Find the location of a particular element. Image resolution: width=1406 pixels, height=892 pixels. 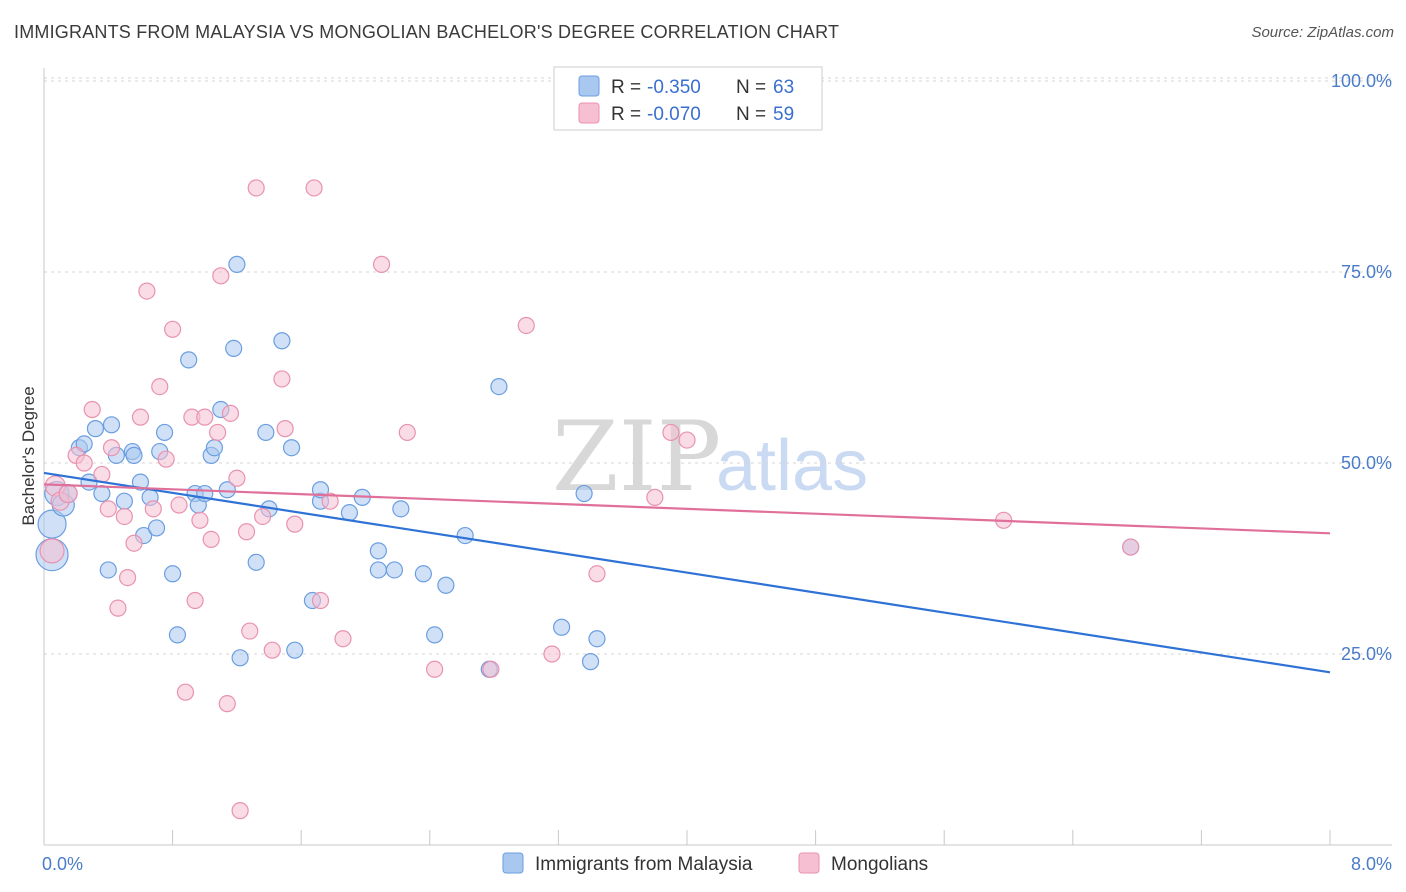

legend-r-value: -0.070 is located at coordinates (674, 114).